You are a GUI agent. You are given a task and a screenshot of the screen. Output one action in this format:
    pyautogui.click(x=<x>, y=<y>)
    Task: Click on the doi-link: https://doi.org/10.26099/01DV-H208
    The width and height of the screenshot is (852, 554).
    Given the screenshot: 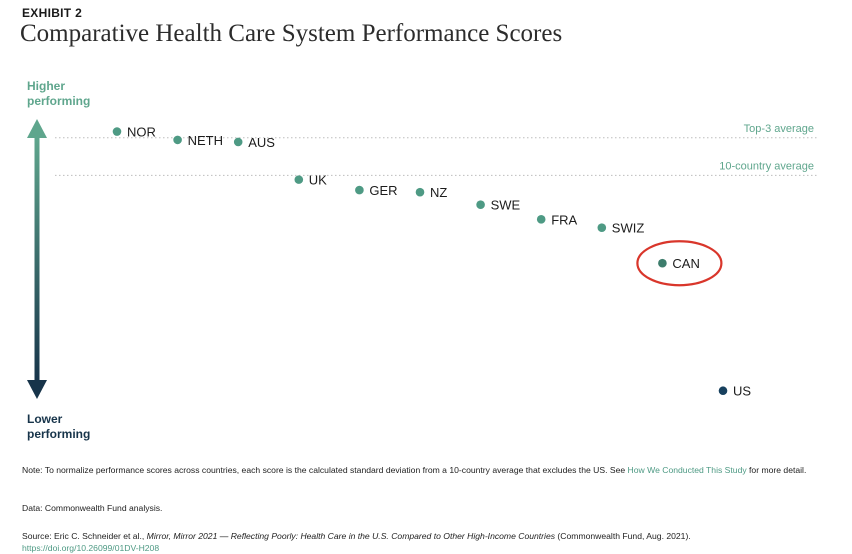 What is the action you would take?
    pyautogui.click(x=91, y=548)
    